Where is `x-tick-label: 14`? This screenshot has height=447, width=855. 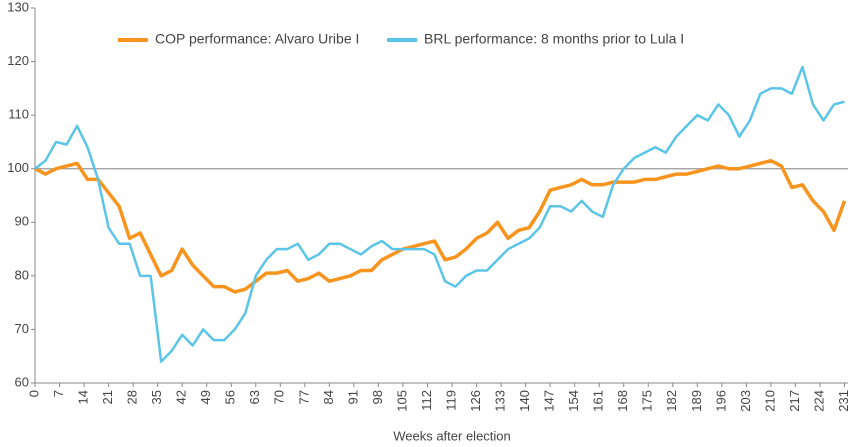
x-tick-label: 14 is located at coordinates (82, 397).